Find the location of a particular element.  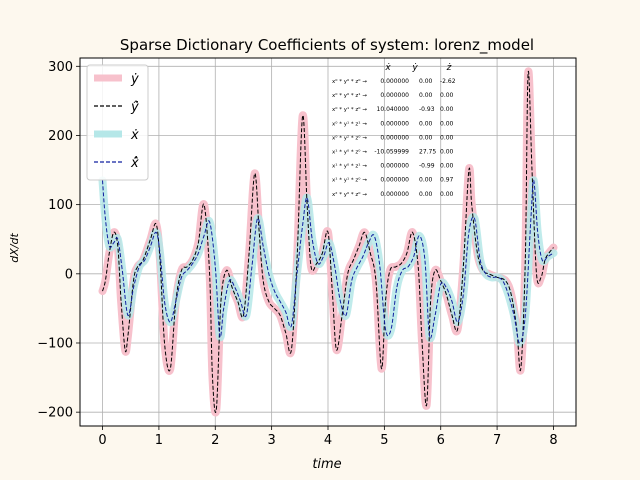

table-term: x¹ * y⁰ * z¹ → is located at coordinates (349, 166).